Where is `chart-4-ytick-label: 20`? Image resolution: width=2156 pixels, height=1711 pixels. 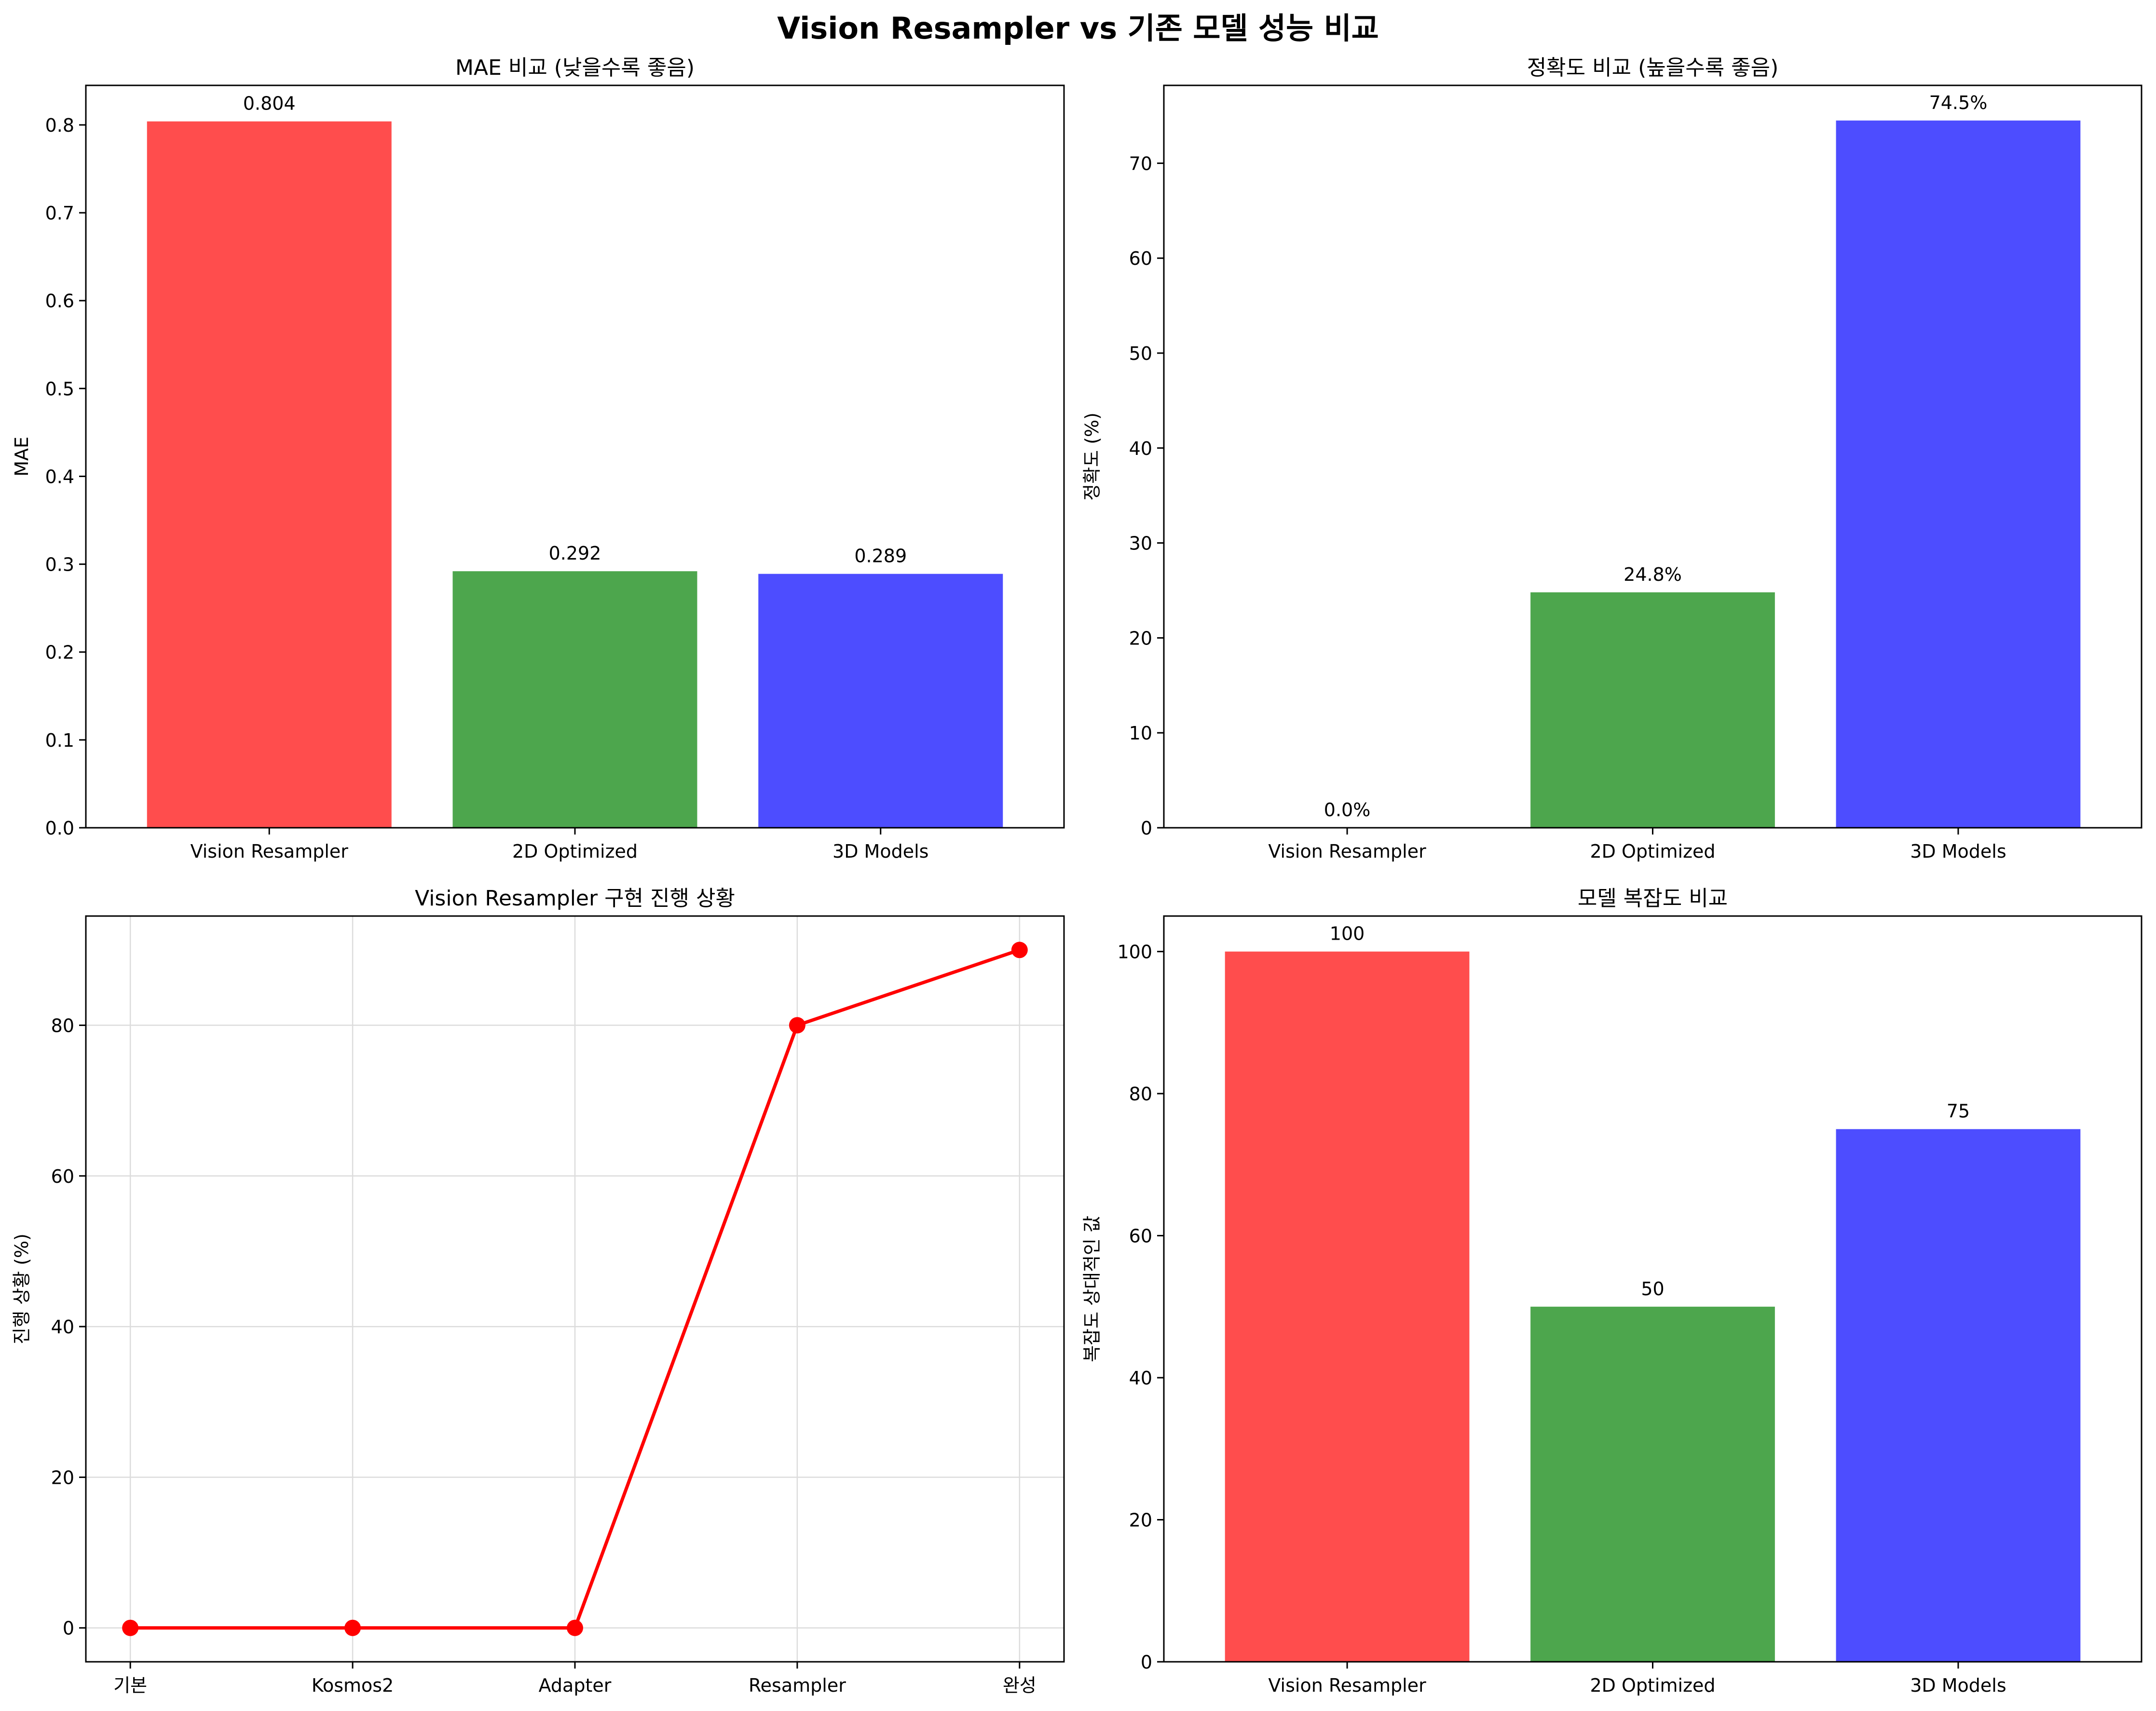 chart-4-ytick-label: 20 is located at coordinates (1140, 1521).